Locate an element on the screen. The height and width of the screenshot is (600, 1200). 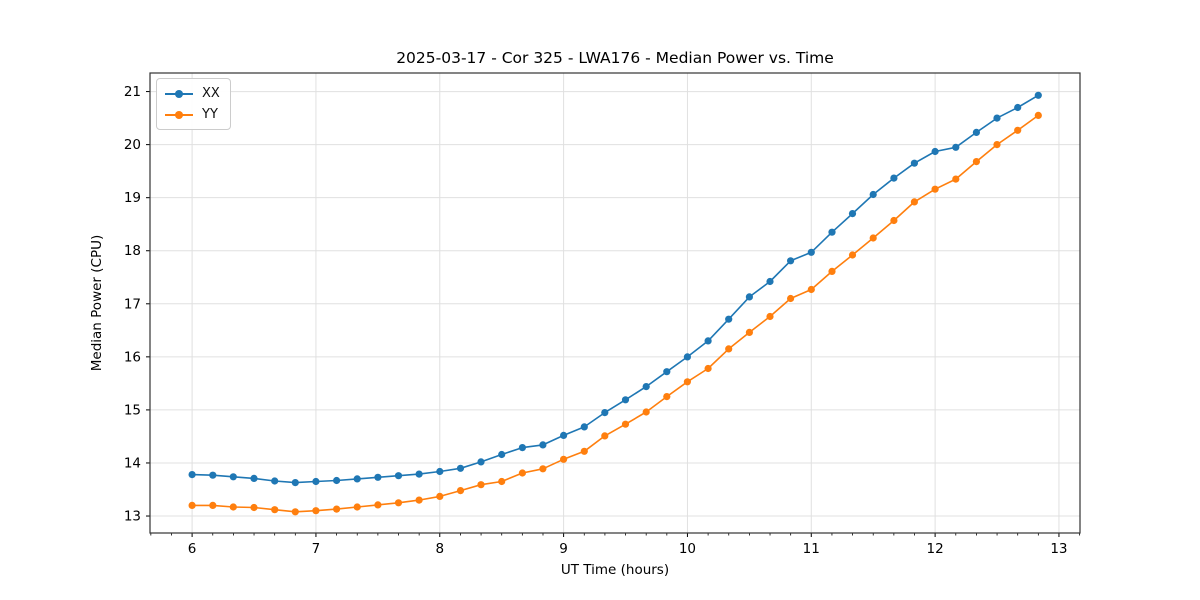
svg-text: 10 is located at coordinates (687, 549).